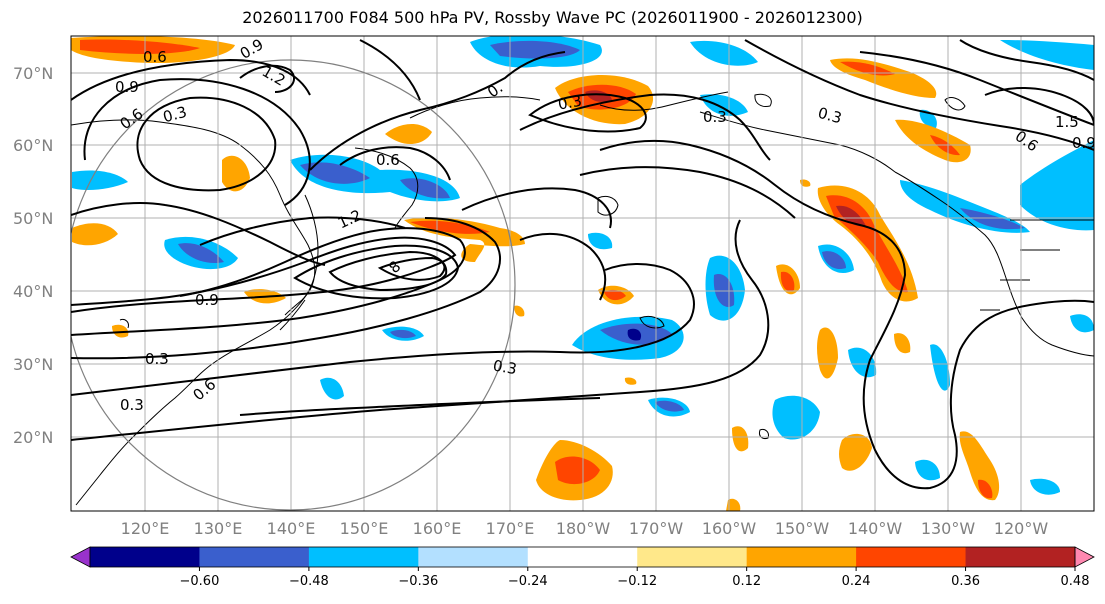 Image resolution: width=1105 pixels, height=604 pixels. I want to click on colorbar-tick-label: 0.48, so click(1075, 581).